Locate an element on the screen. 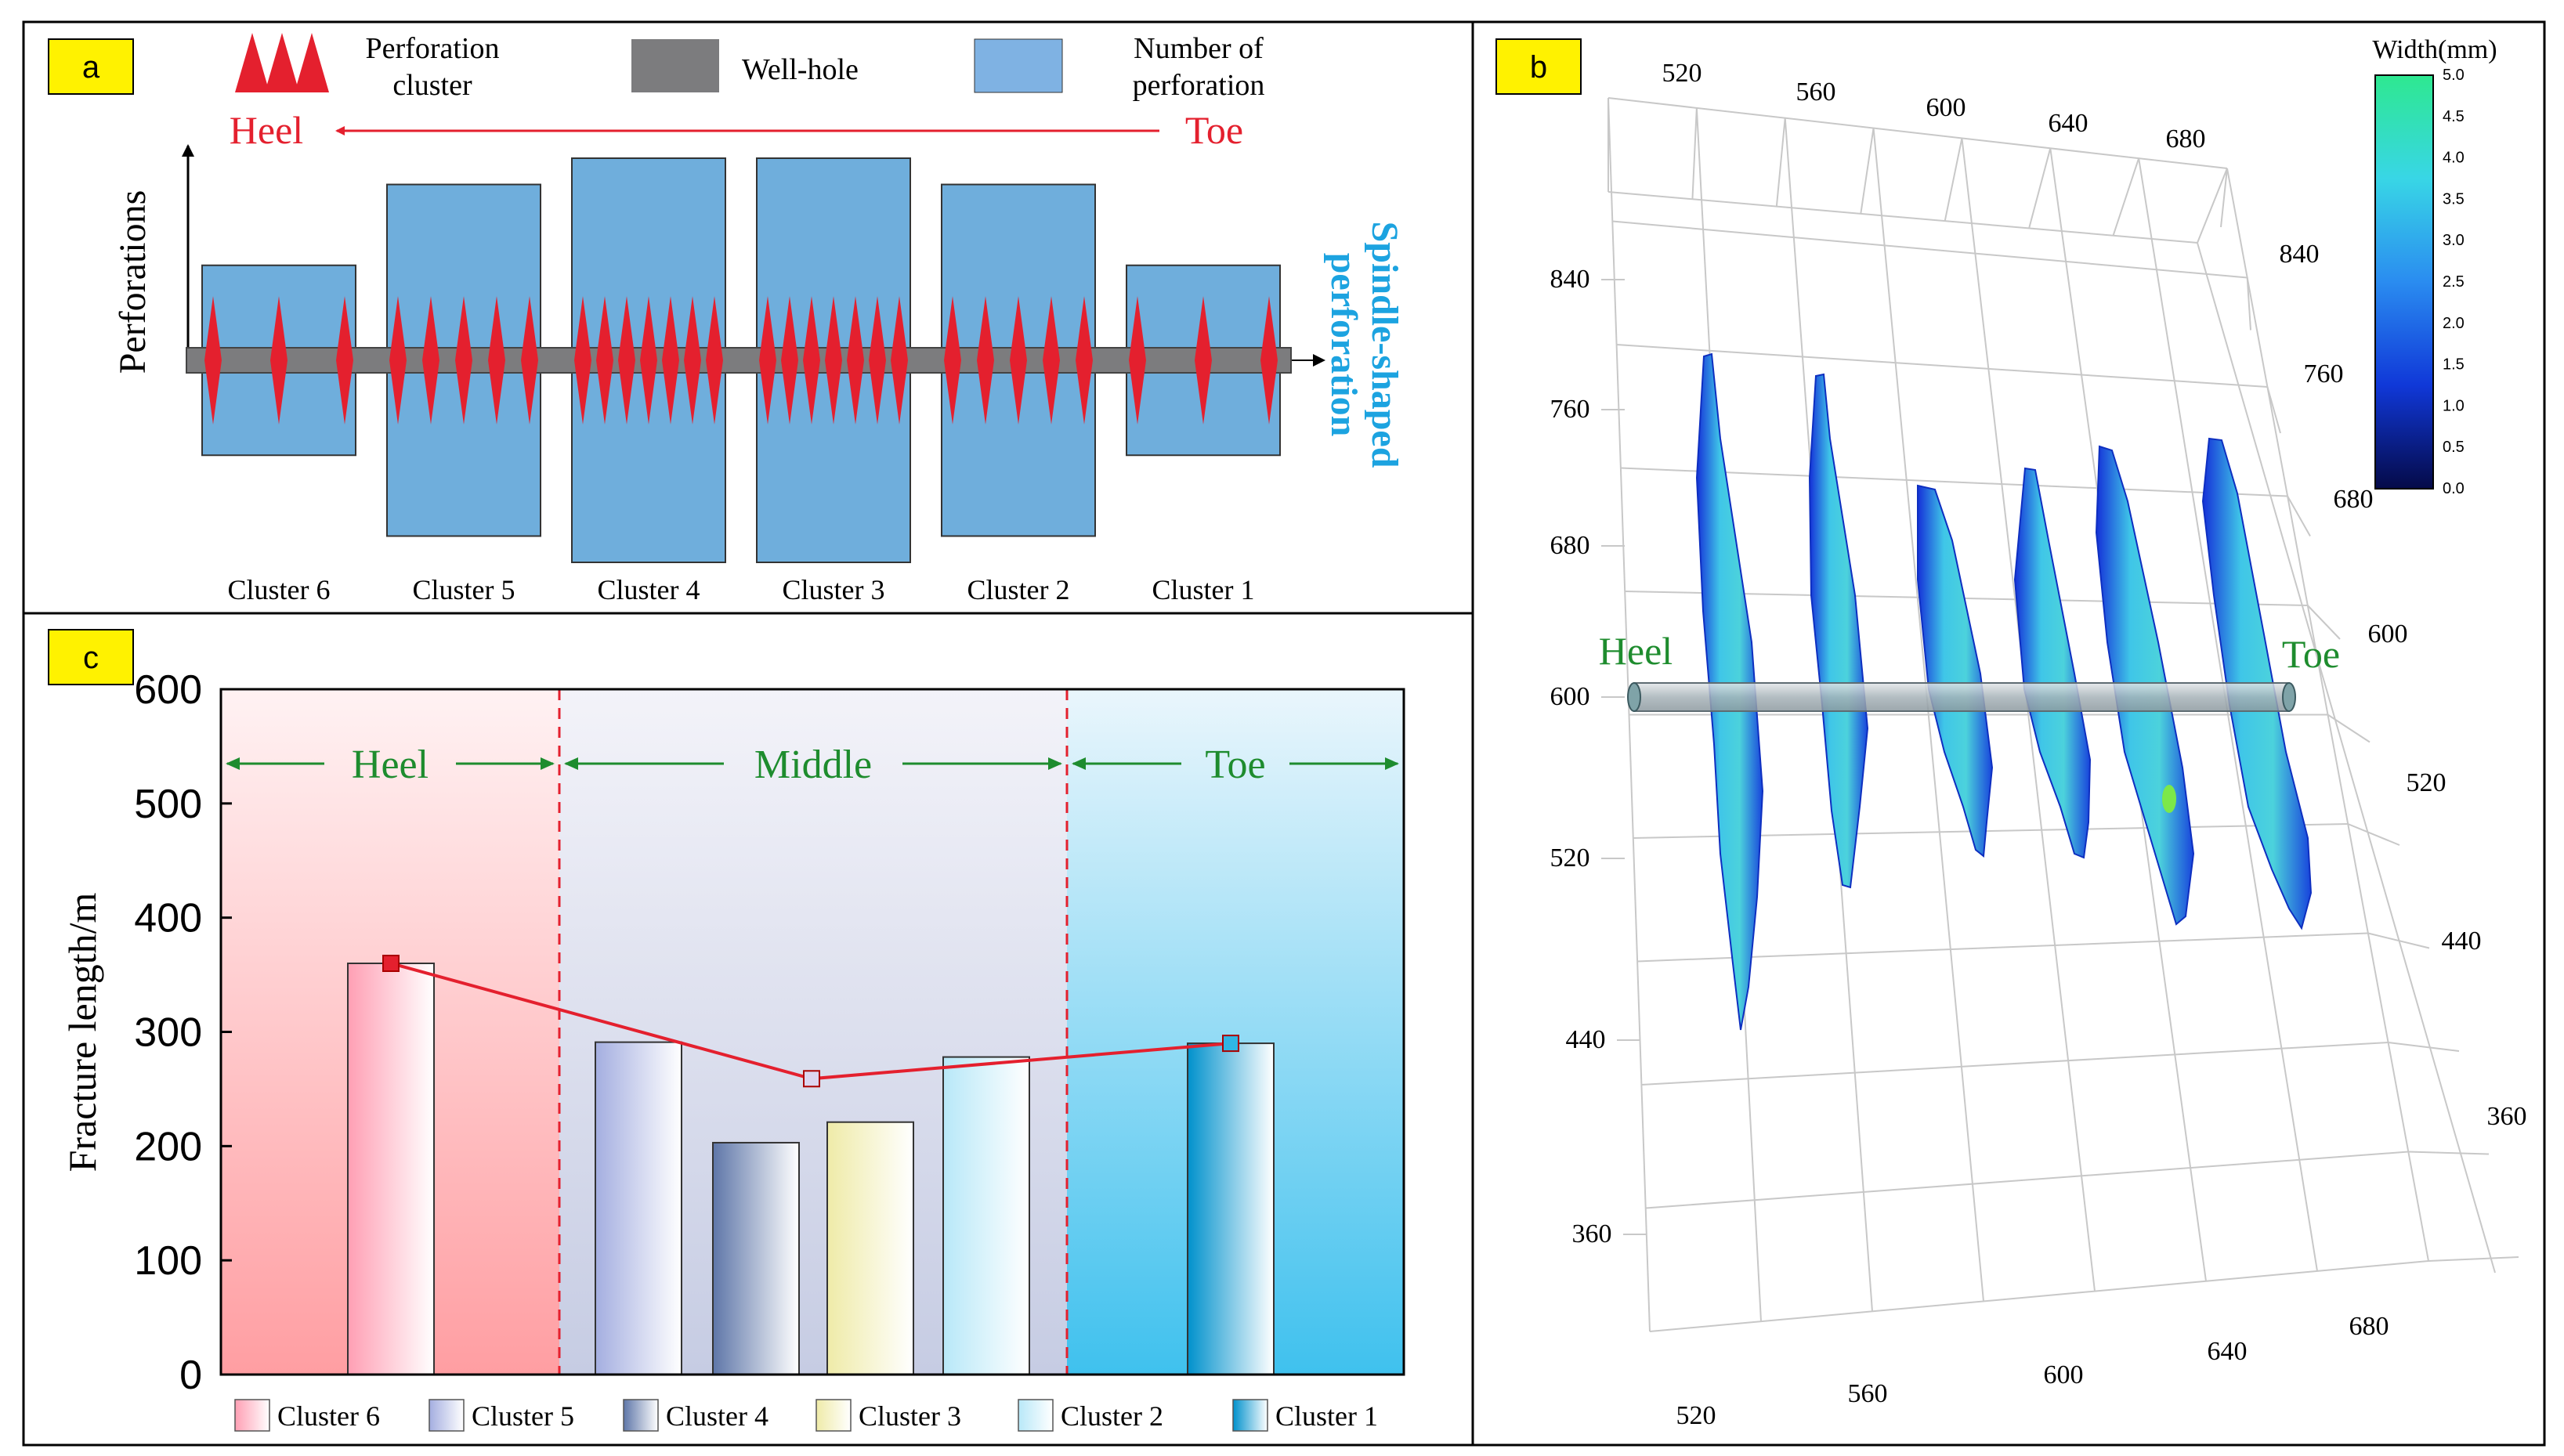 The image size is (2564, 1456). right-y-tick: 760 is located at coordinates (2324, 373).